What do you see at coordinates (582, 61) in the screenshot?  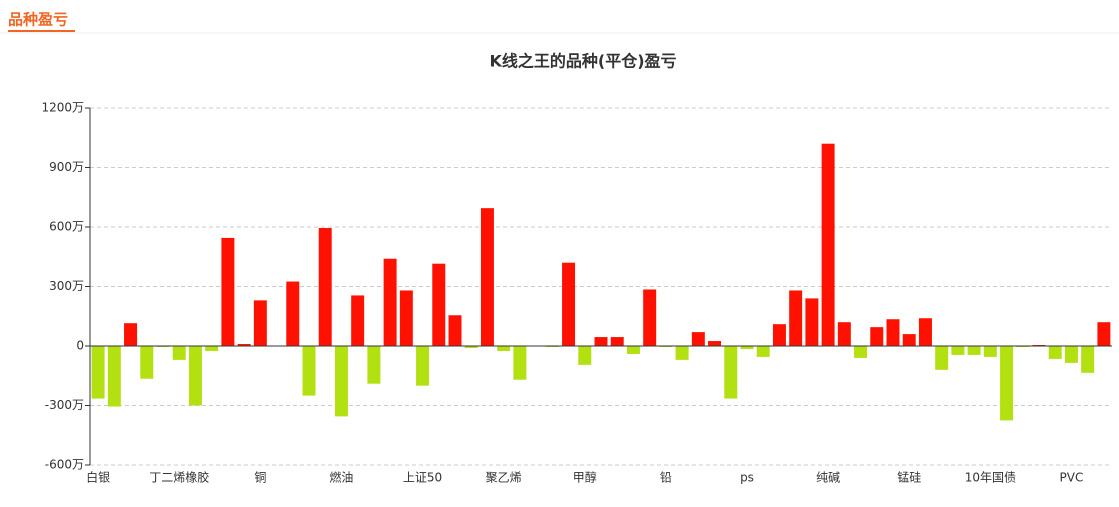 I see `chart-title: K线之王的品种(平仓)盈亏` at bounding box center [582, 61].